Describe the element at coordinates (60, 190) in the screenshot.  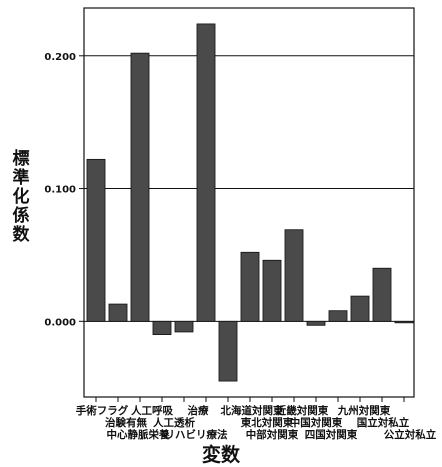
I see `y-tick-label: 0.100` at that location.